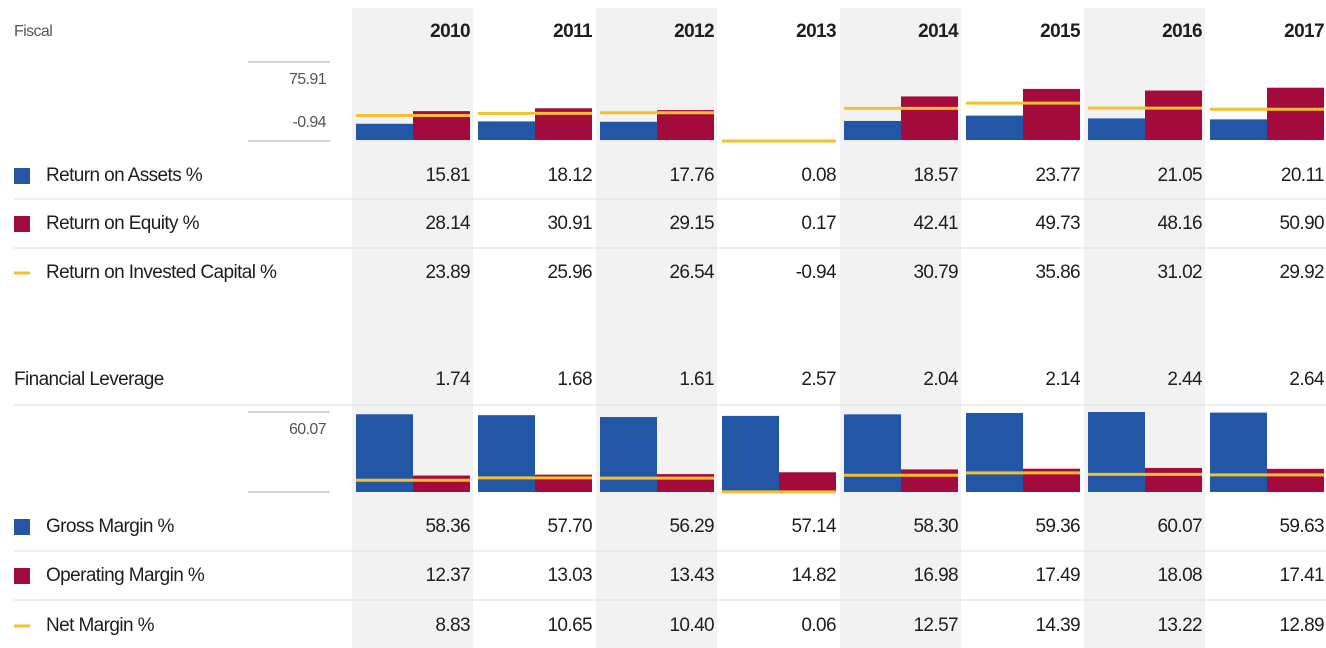  Describe the element at coordinates (935, 223) in the screenshot. I see `cell-value: 42.41` at that location.